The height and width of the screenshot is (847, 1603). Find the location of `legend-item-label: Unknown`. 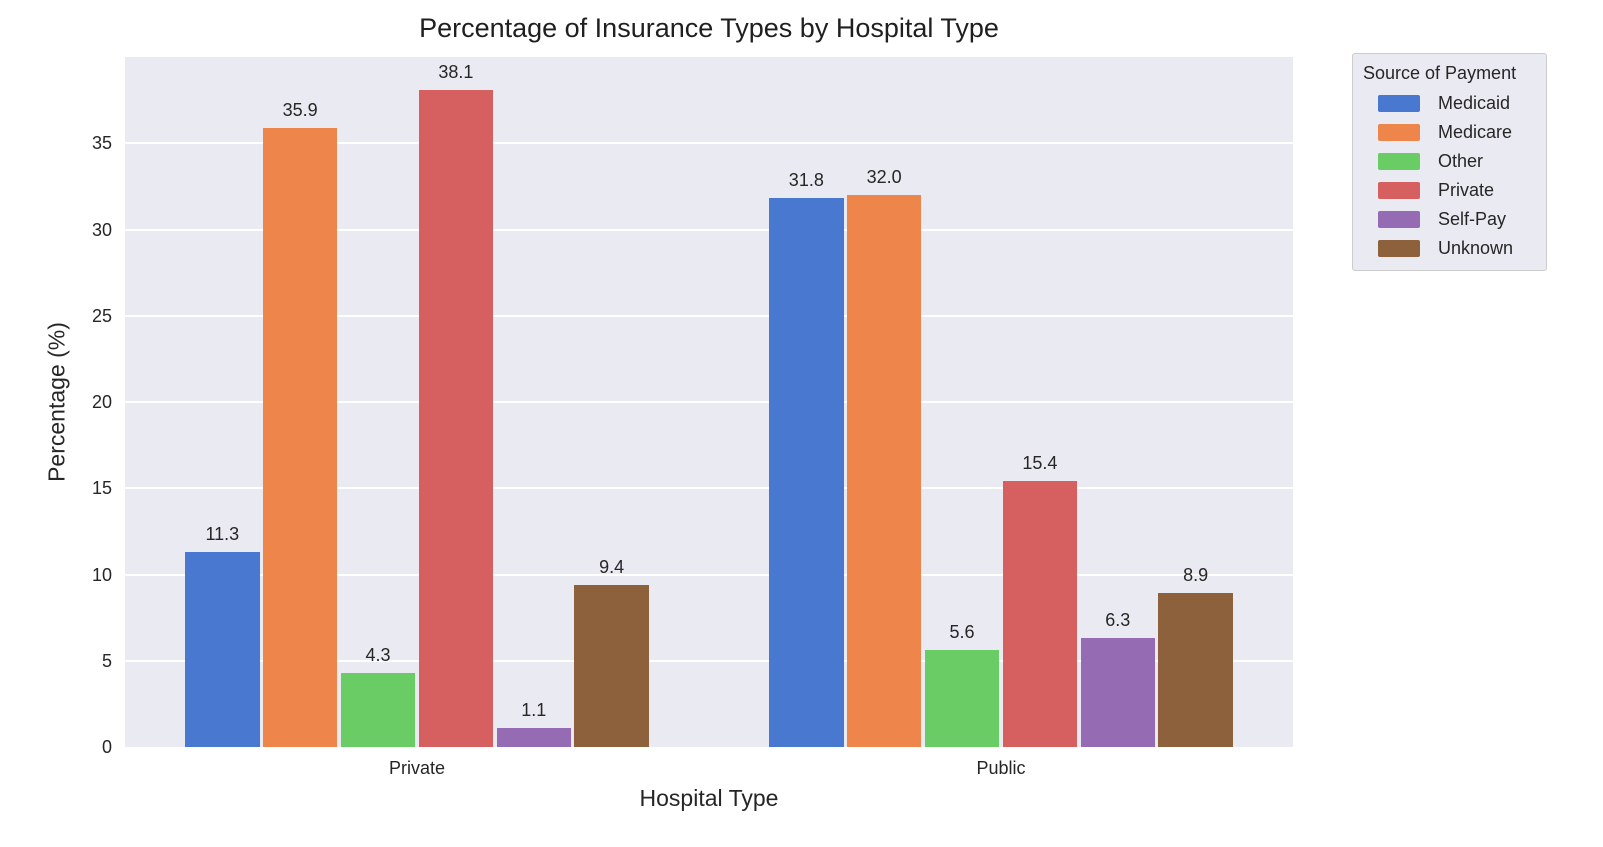

legend-item-label: Unknown is located at coordinates (1476, 248).